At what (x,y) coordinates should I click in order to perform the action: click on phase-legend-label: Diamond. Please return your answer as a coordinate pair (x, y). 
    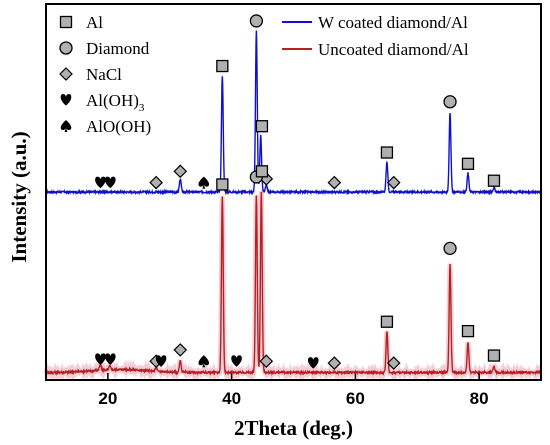
    Looking at the image, I should click on (118, 48).